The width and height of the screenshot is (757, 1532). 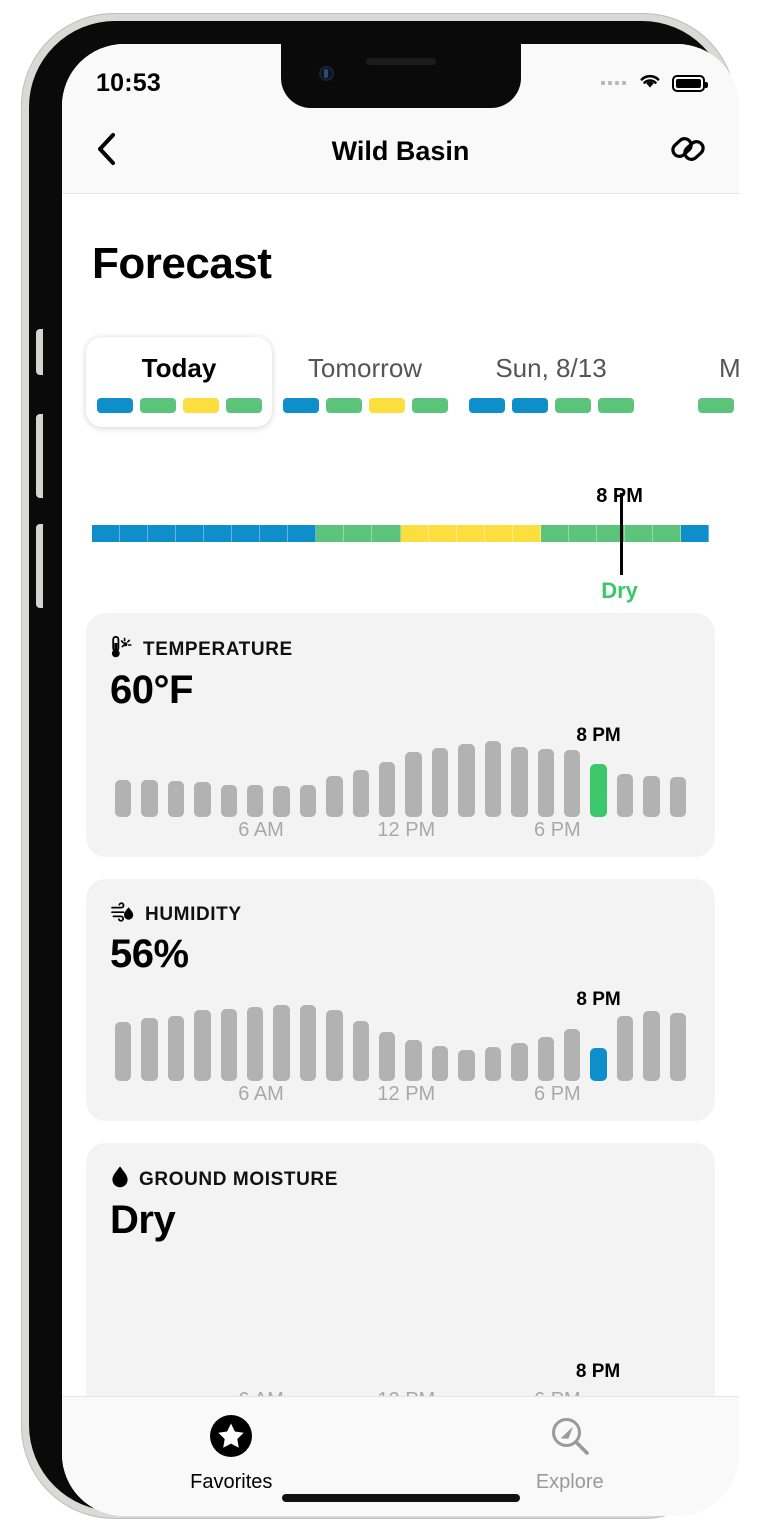 I want to click on day-timeline: 8 PM Dry, so click(x=400, y=538).